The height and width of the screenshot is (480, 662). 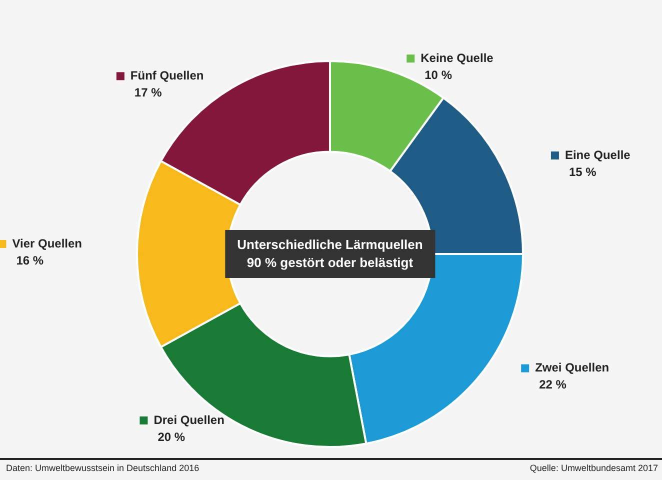 I want to click on source-note: Quelle: Umweltbundesamt 2017, so click(x=594, y=468).